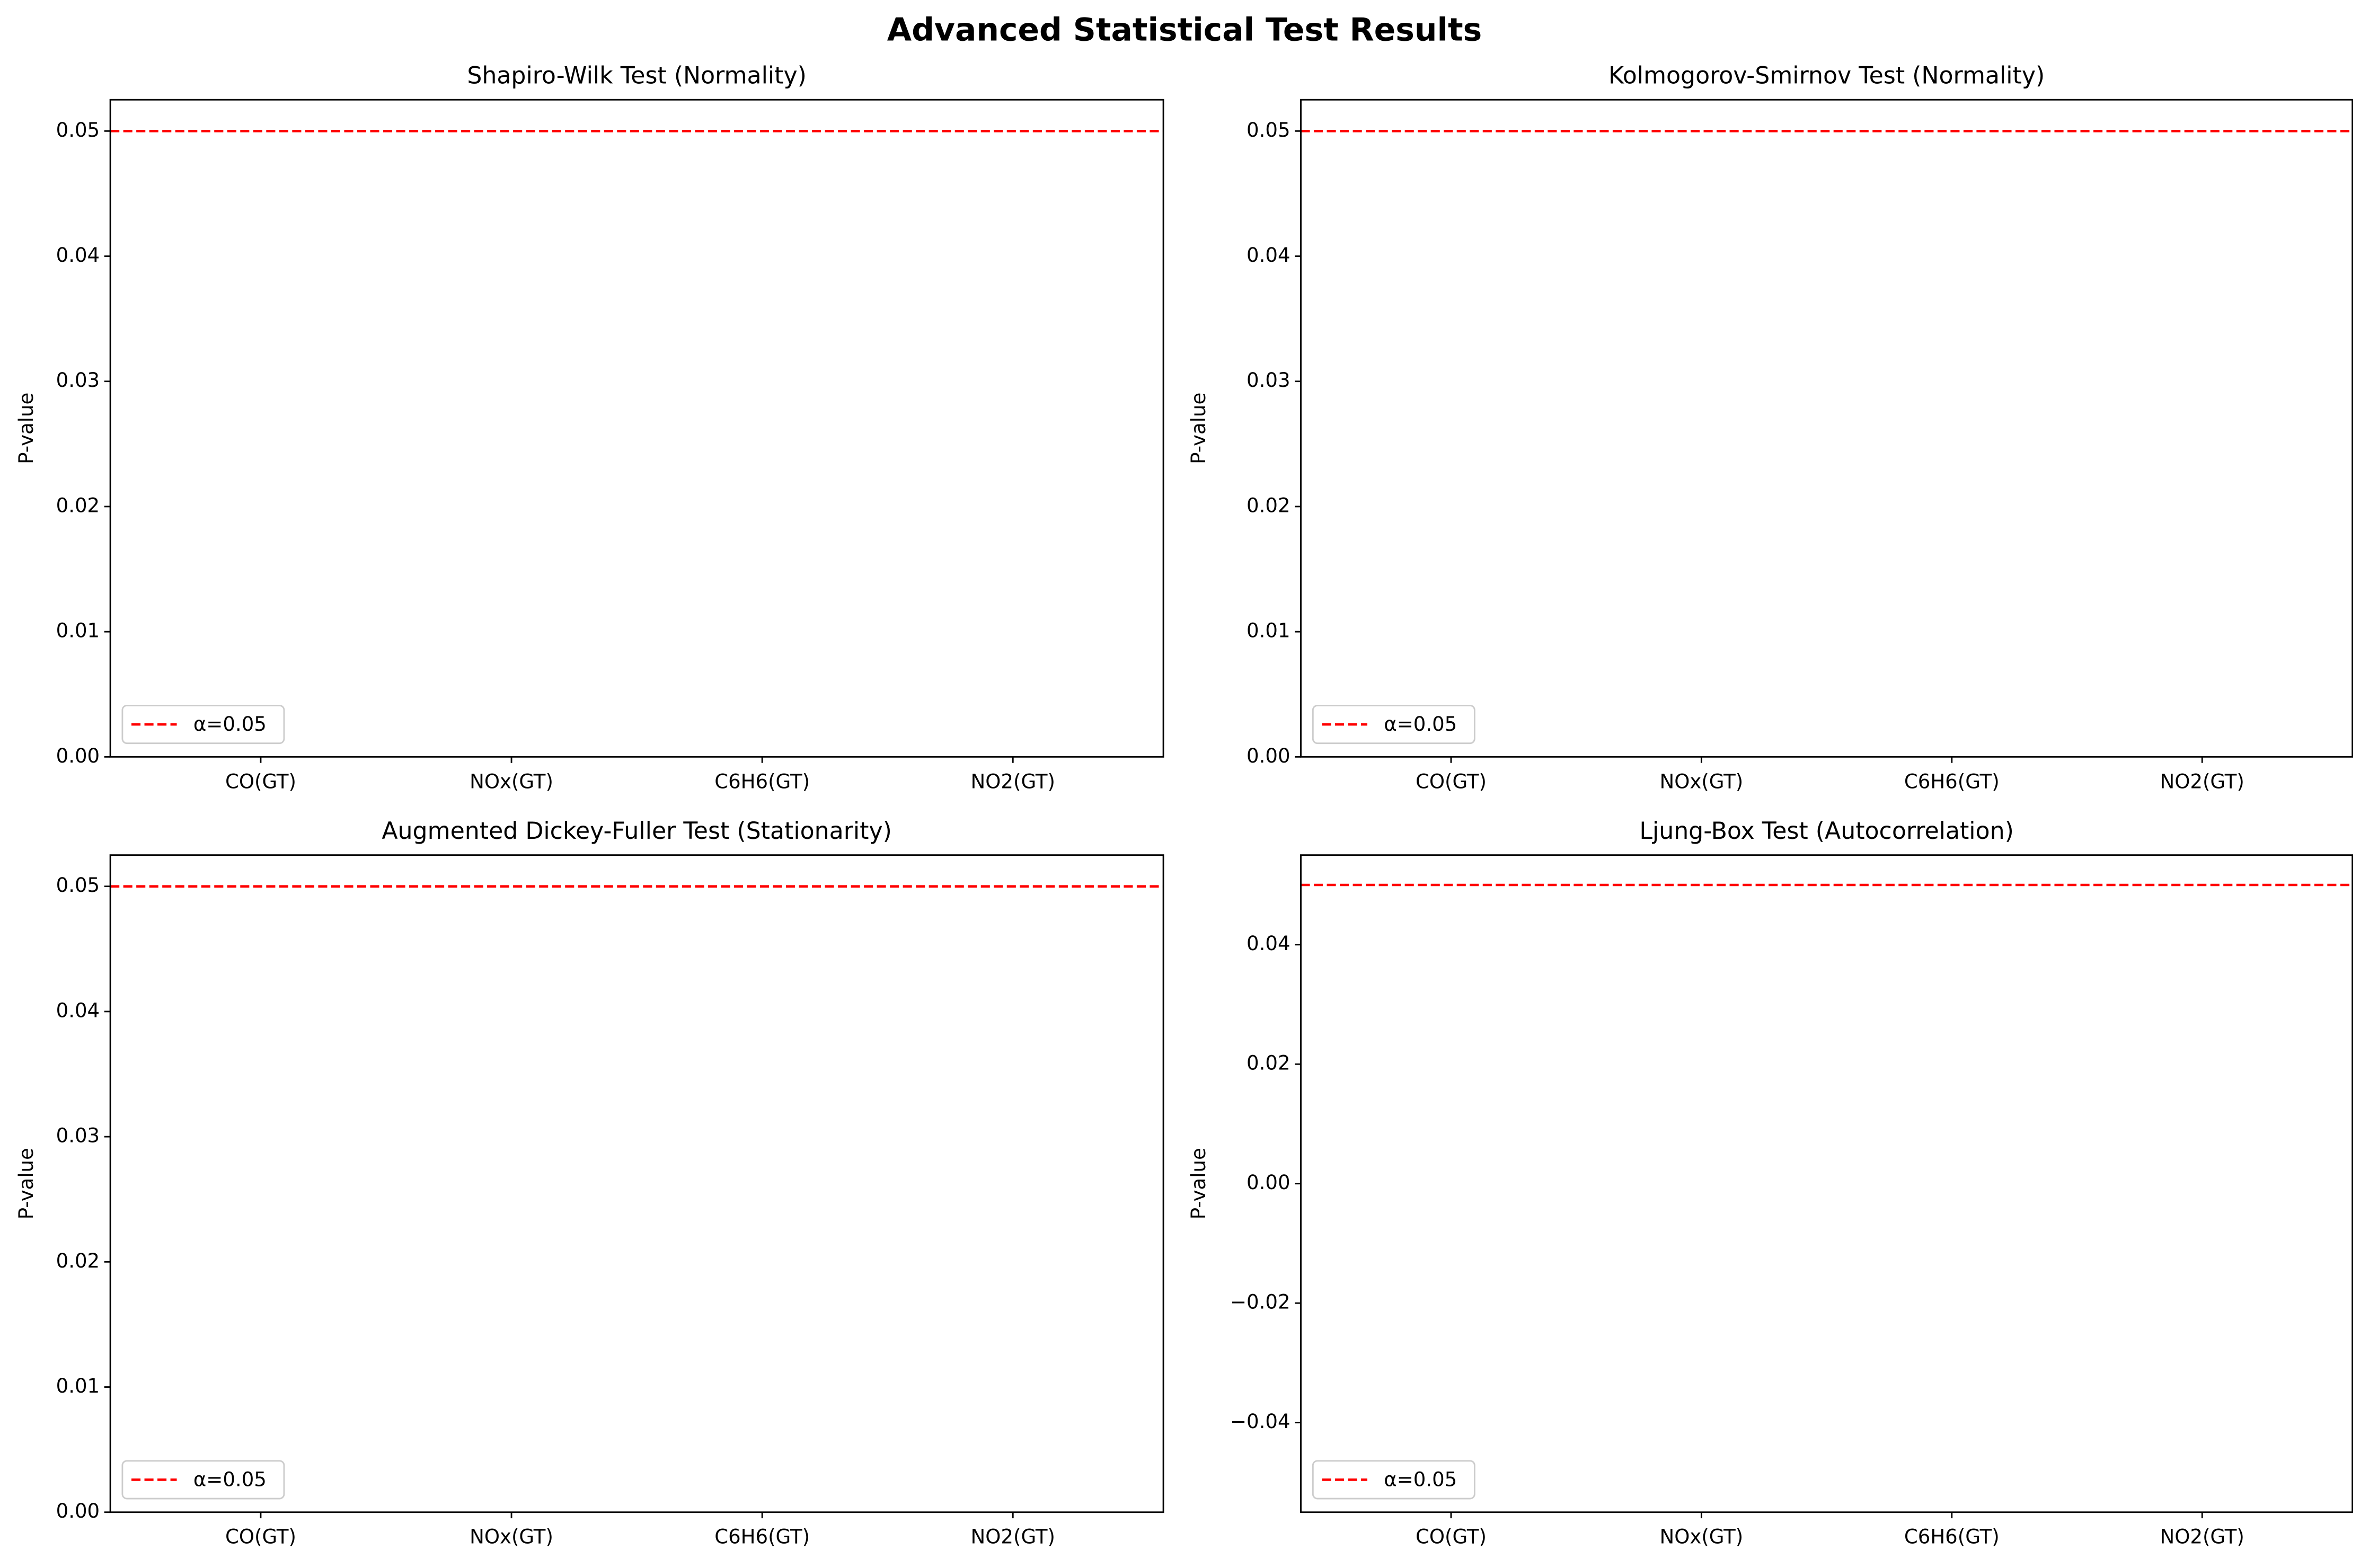 The image size is (2369, 1568). I want to click on subplot-title: Kolmogorov-Smirnov Test (Normality), so click(1827, 75).